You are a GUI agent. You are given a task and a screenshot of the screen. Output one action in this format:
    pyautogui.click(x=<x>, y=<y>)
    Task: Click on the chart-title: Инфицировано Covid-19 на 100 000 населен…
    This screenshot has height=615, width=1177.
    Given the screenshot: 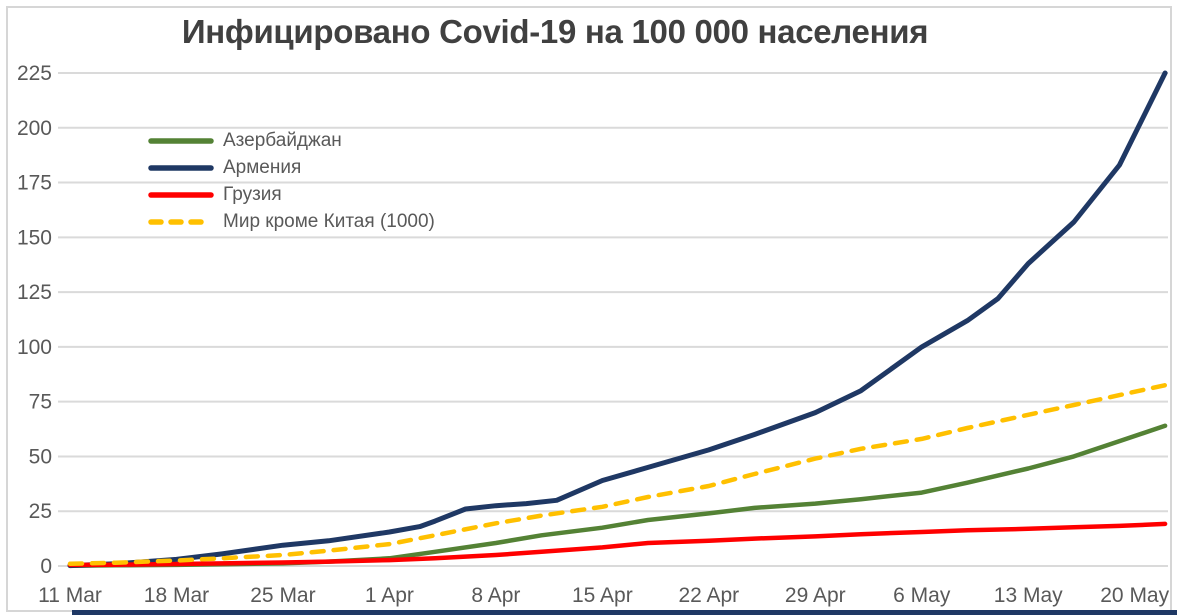 What is the action you would take?
    pyautogui.click(x=555, y=31)
    